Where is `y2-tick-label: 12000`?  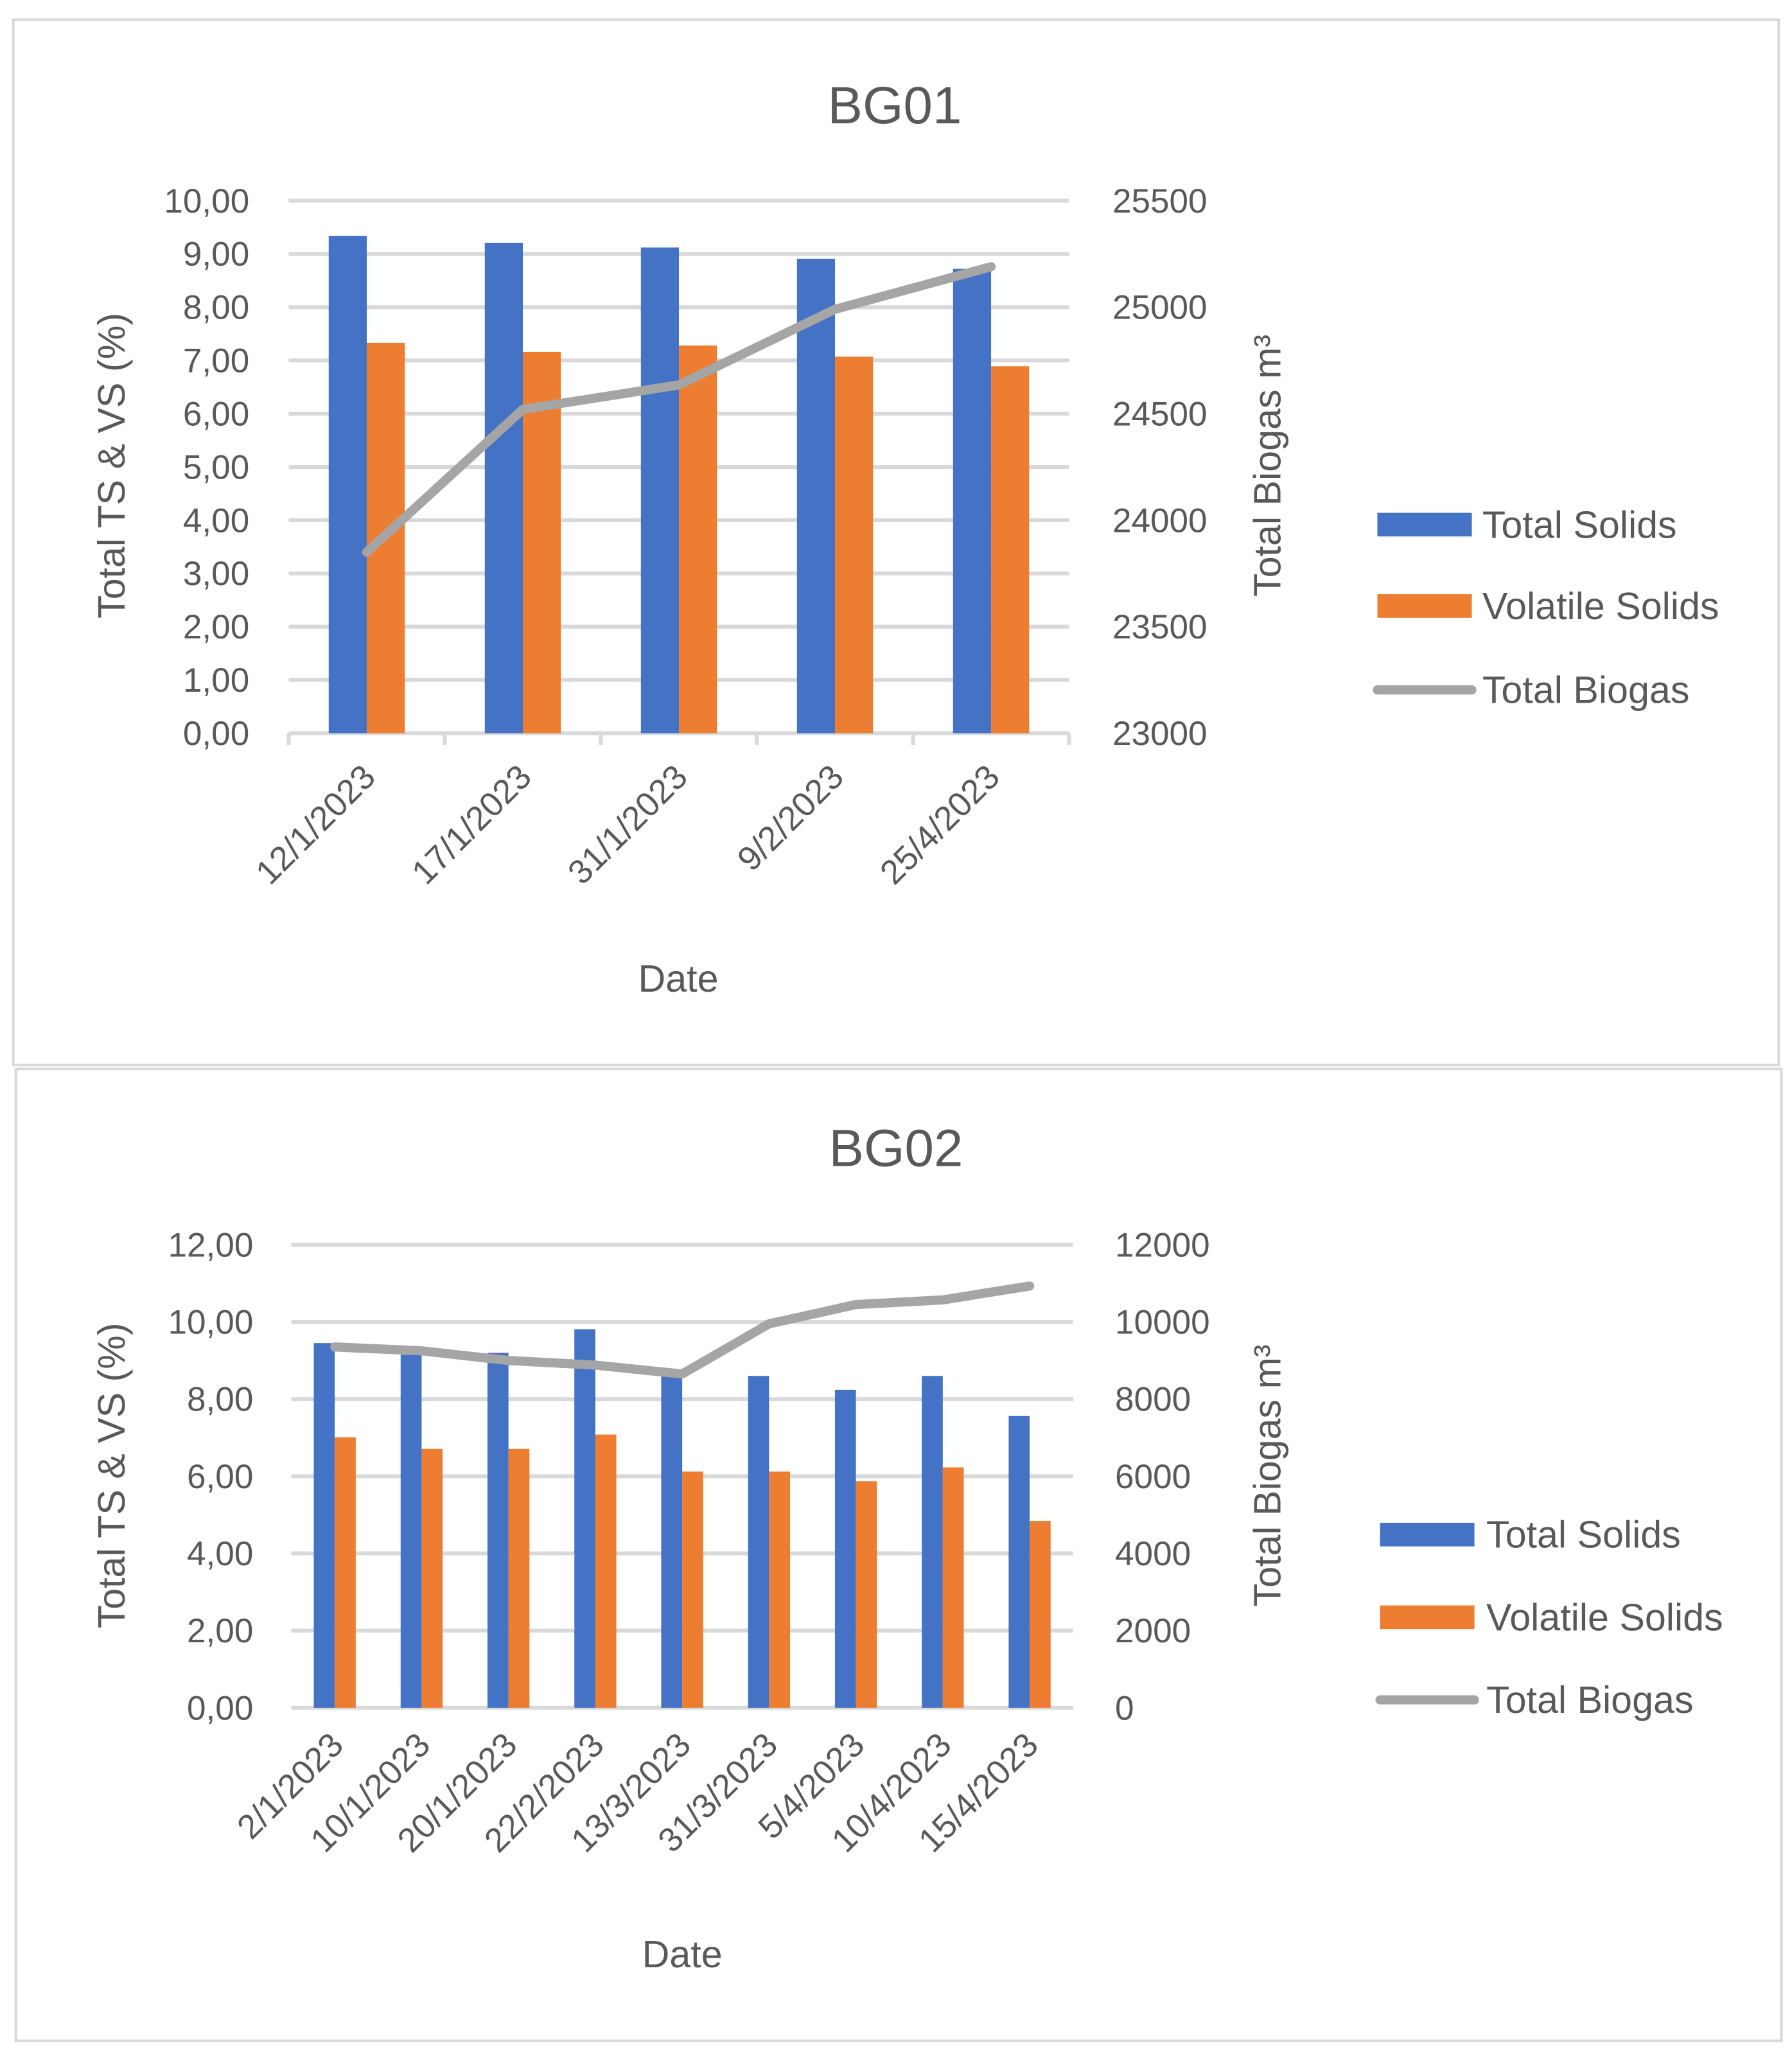 y2-tick-label: 12000 is located at coordinates (1162, 1245).